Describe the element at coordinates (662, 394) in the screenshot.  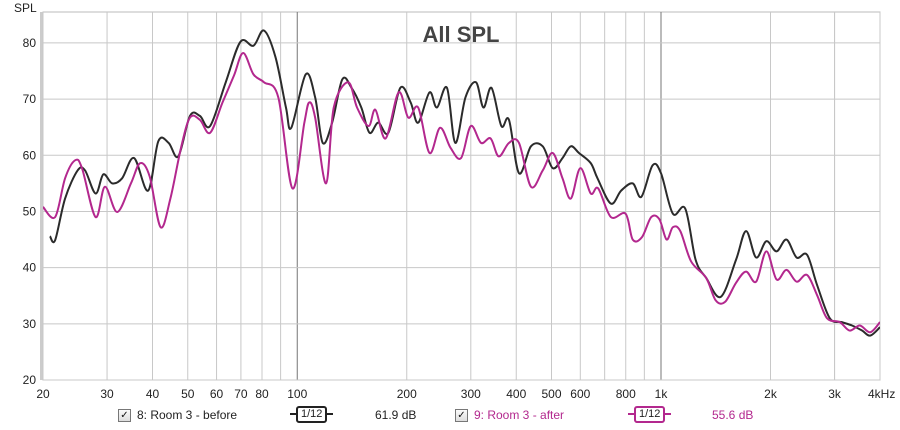
I see `x-tick-label: 1k` at that location.